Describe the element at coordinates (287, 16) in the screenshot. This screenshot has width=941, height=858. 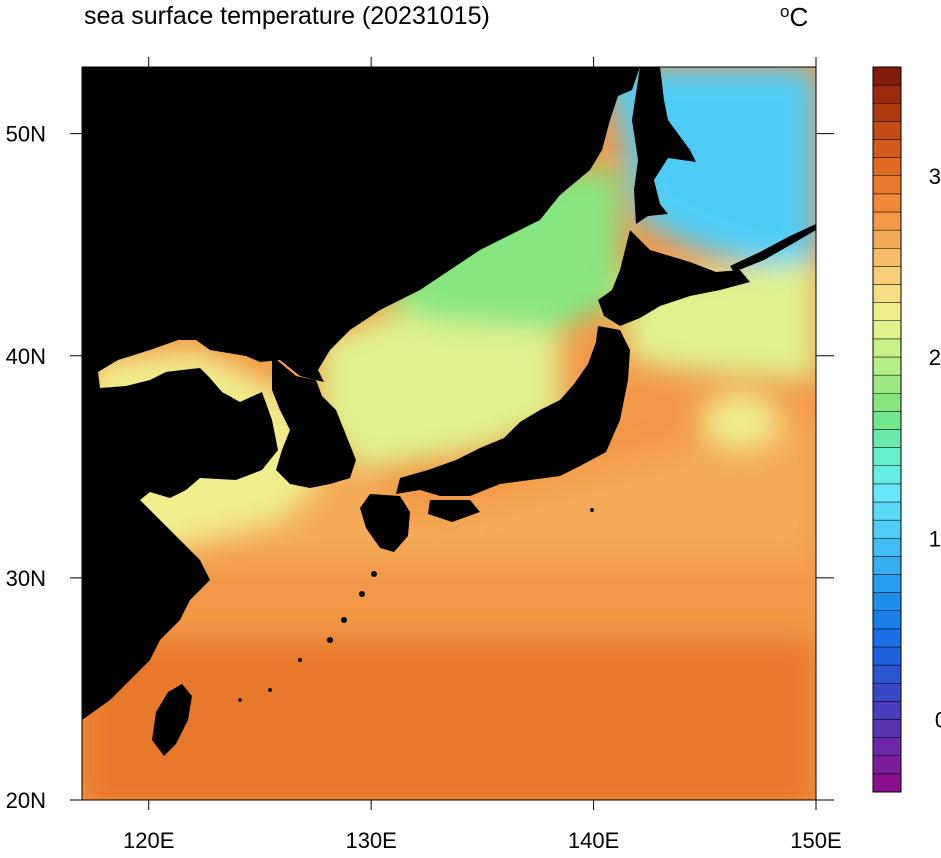
I see `map-title: sea surface temperature (20231015)` at that location.